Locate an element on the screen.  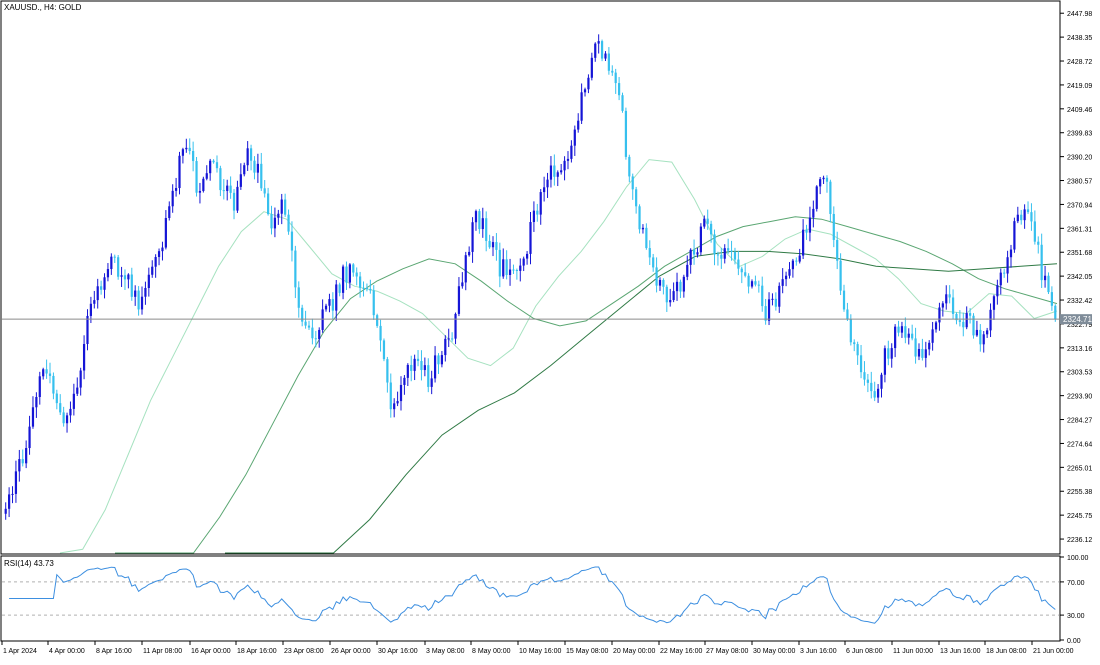
rsi-panel: RSI(14) 43.73 is located at coordinates (530, 598).